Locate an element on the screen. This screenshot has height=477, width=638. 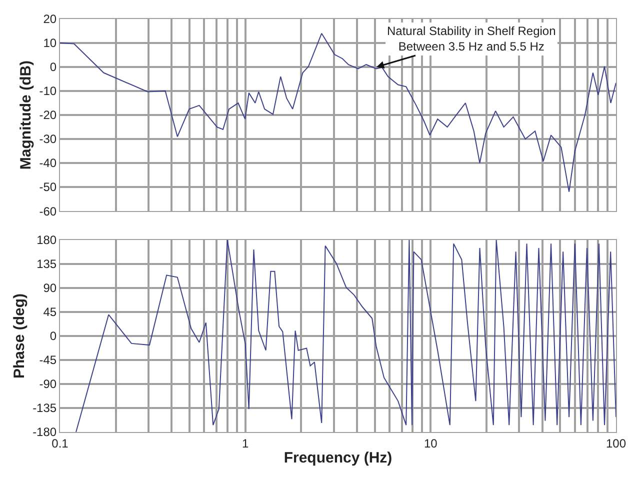
x-tick-label: 100 is located at coordinates (616, 443).